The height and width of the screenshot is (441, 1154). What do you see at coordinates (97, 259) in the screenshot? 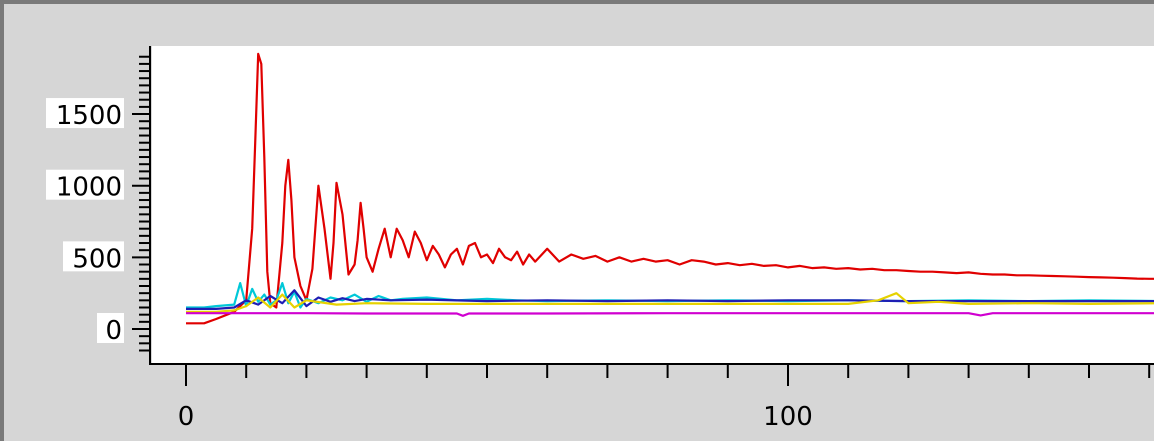
I see `y-tick-label: 500` at bounding box center [97, 259].